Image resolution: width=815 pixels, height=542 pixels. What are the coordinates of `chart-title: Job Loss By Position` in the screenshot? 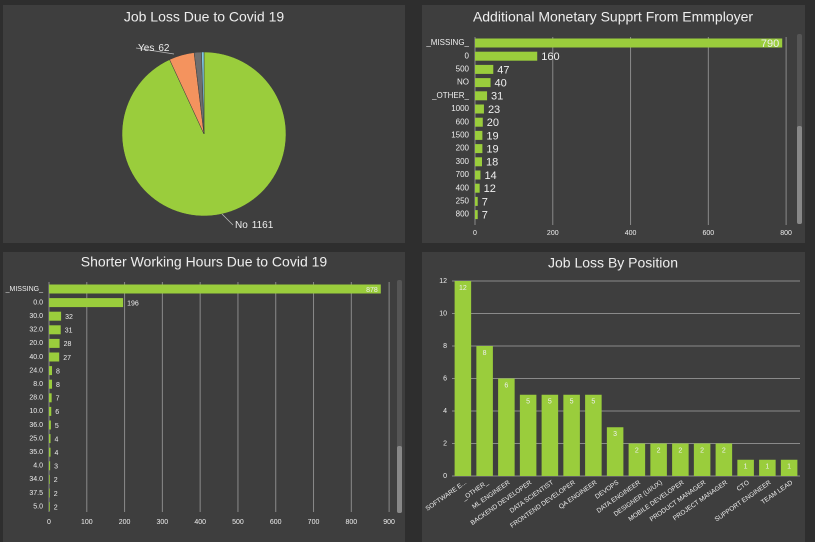 It's located at (613, 263).